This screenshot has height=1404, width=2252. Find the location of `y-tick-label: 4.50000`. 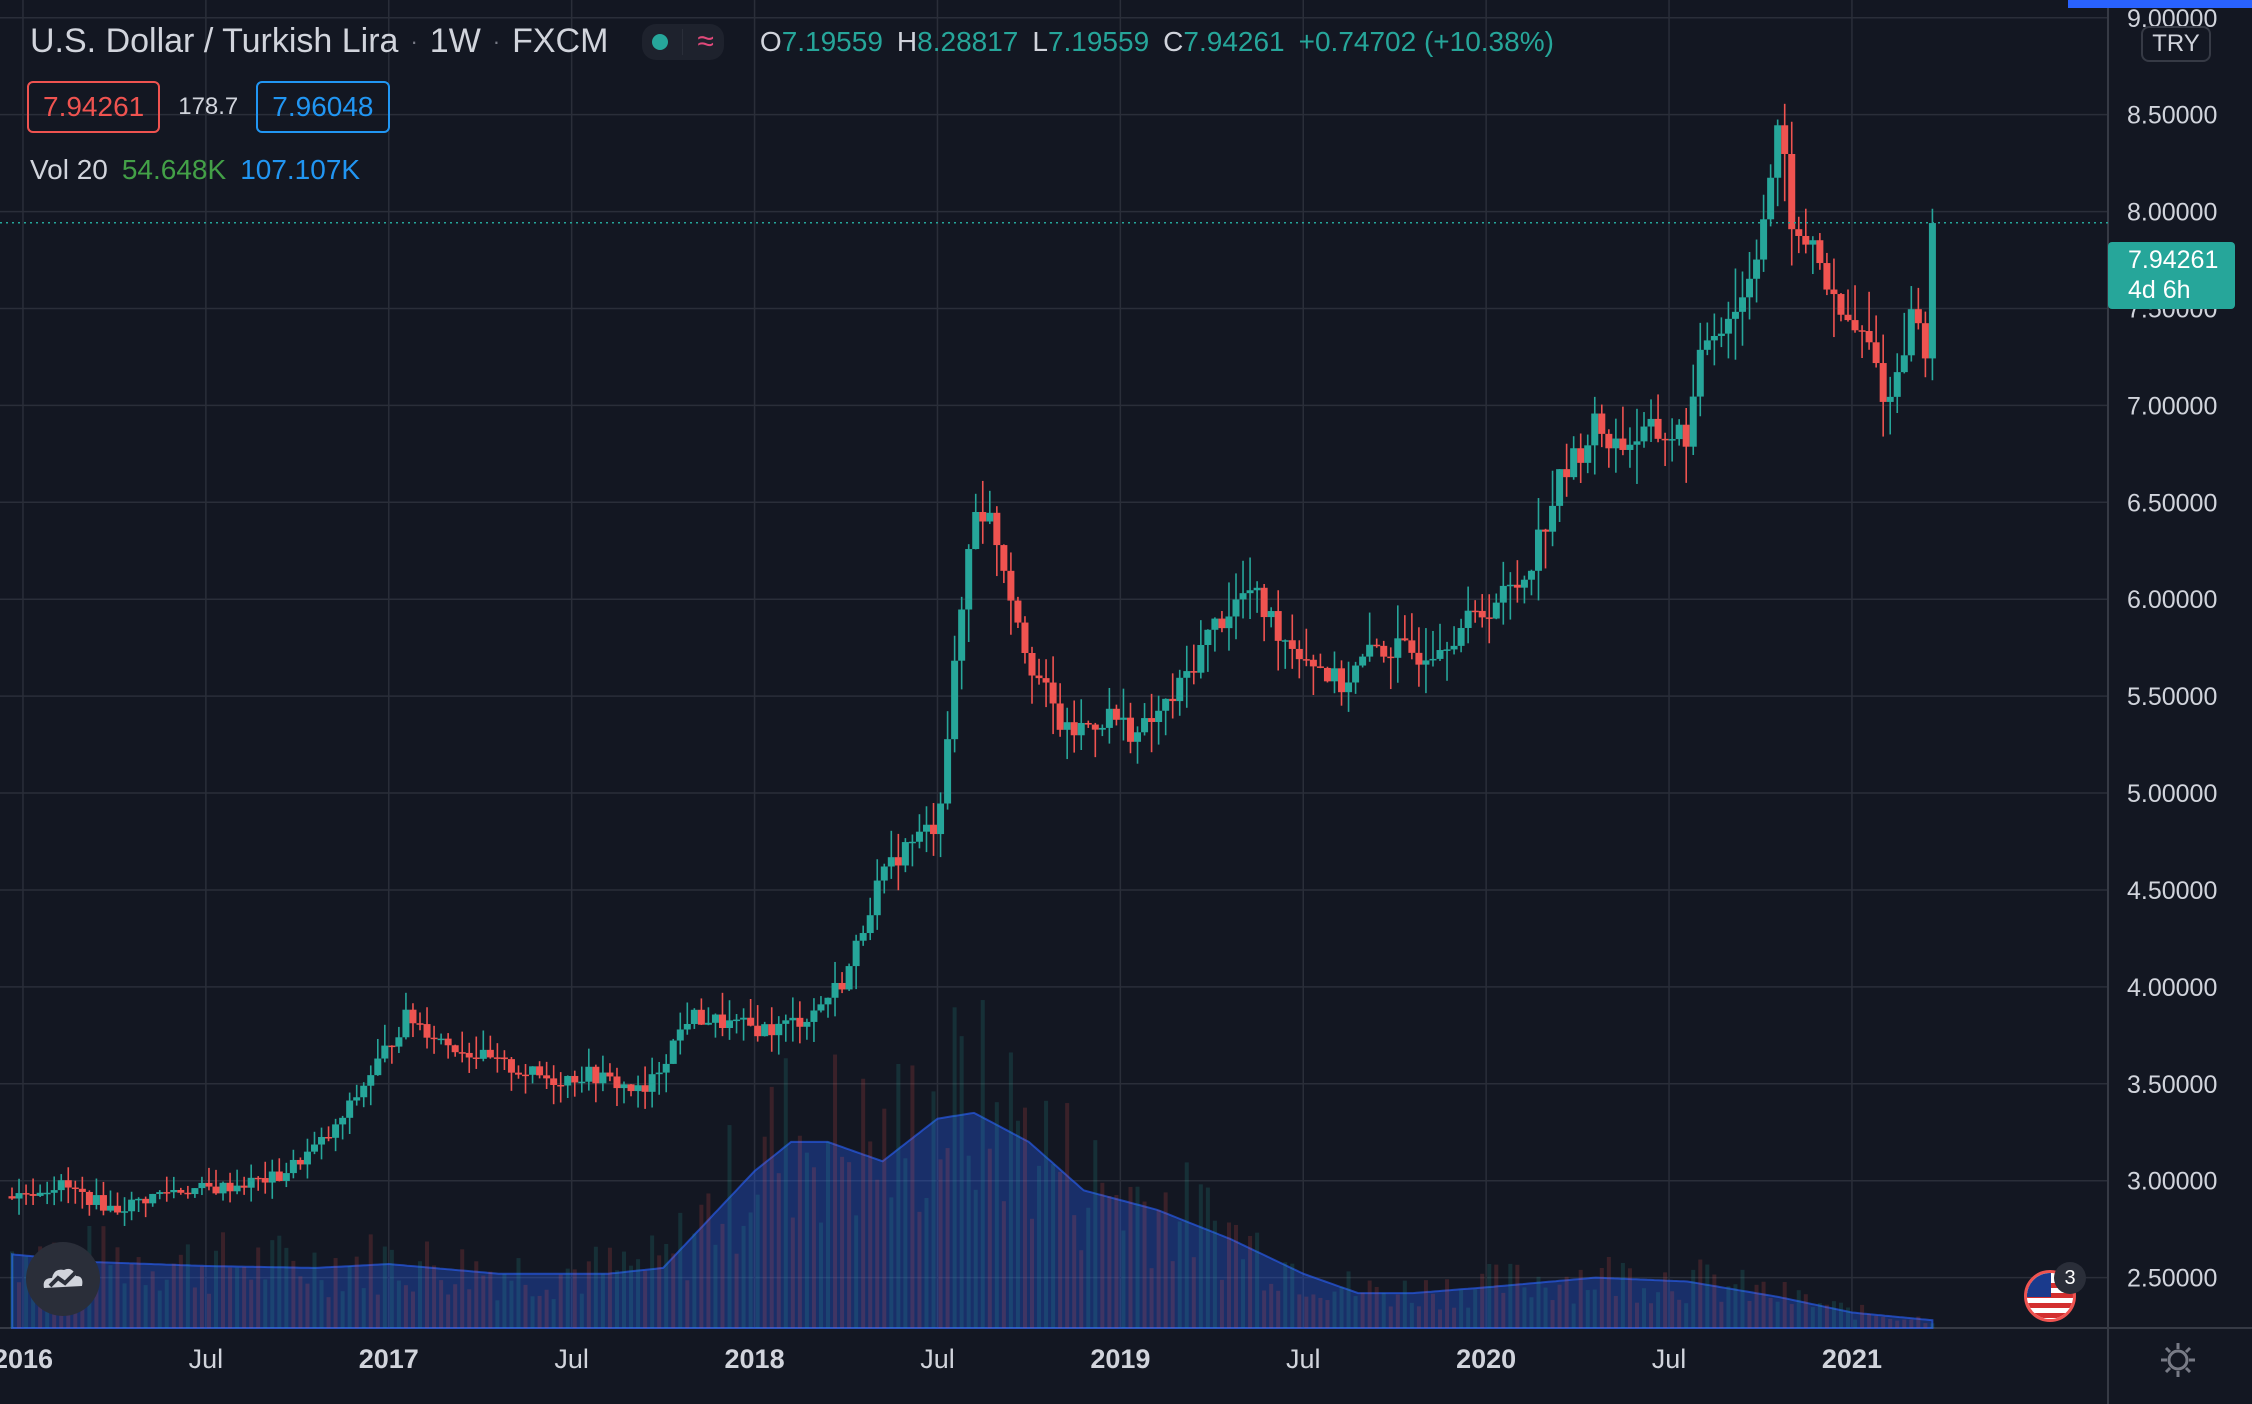

y-tick-label: 4.50000 is located at coordinates (2172, 891).